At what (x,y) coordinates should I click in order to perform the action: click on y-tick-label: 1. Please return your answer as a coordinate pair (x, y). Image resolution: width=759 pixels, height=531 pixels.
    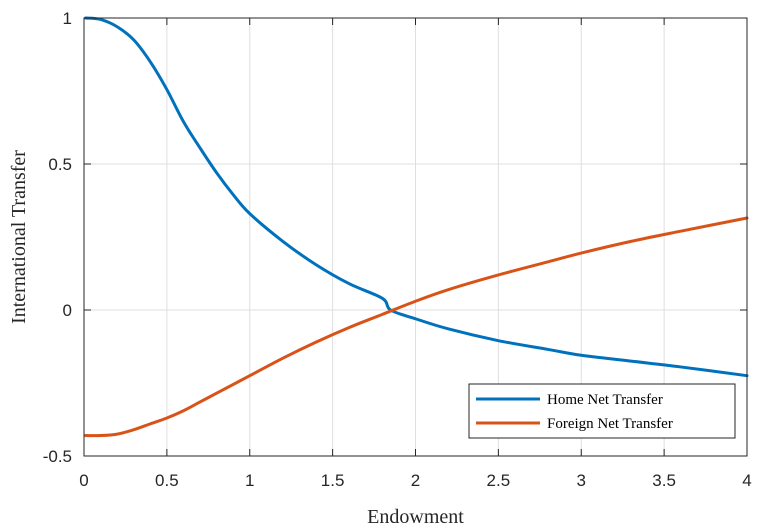
    Looking at the image, I should click on (67, 18).